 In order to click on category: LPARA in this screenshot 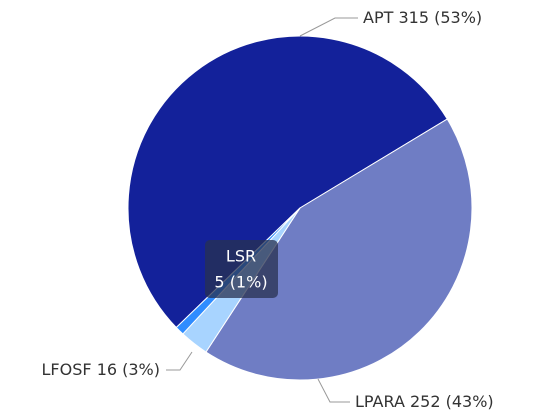, I will do `click(380, 401)`.